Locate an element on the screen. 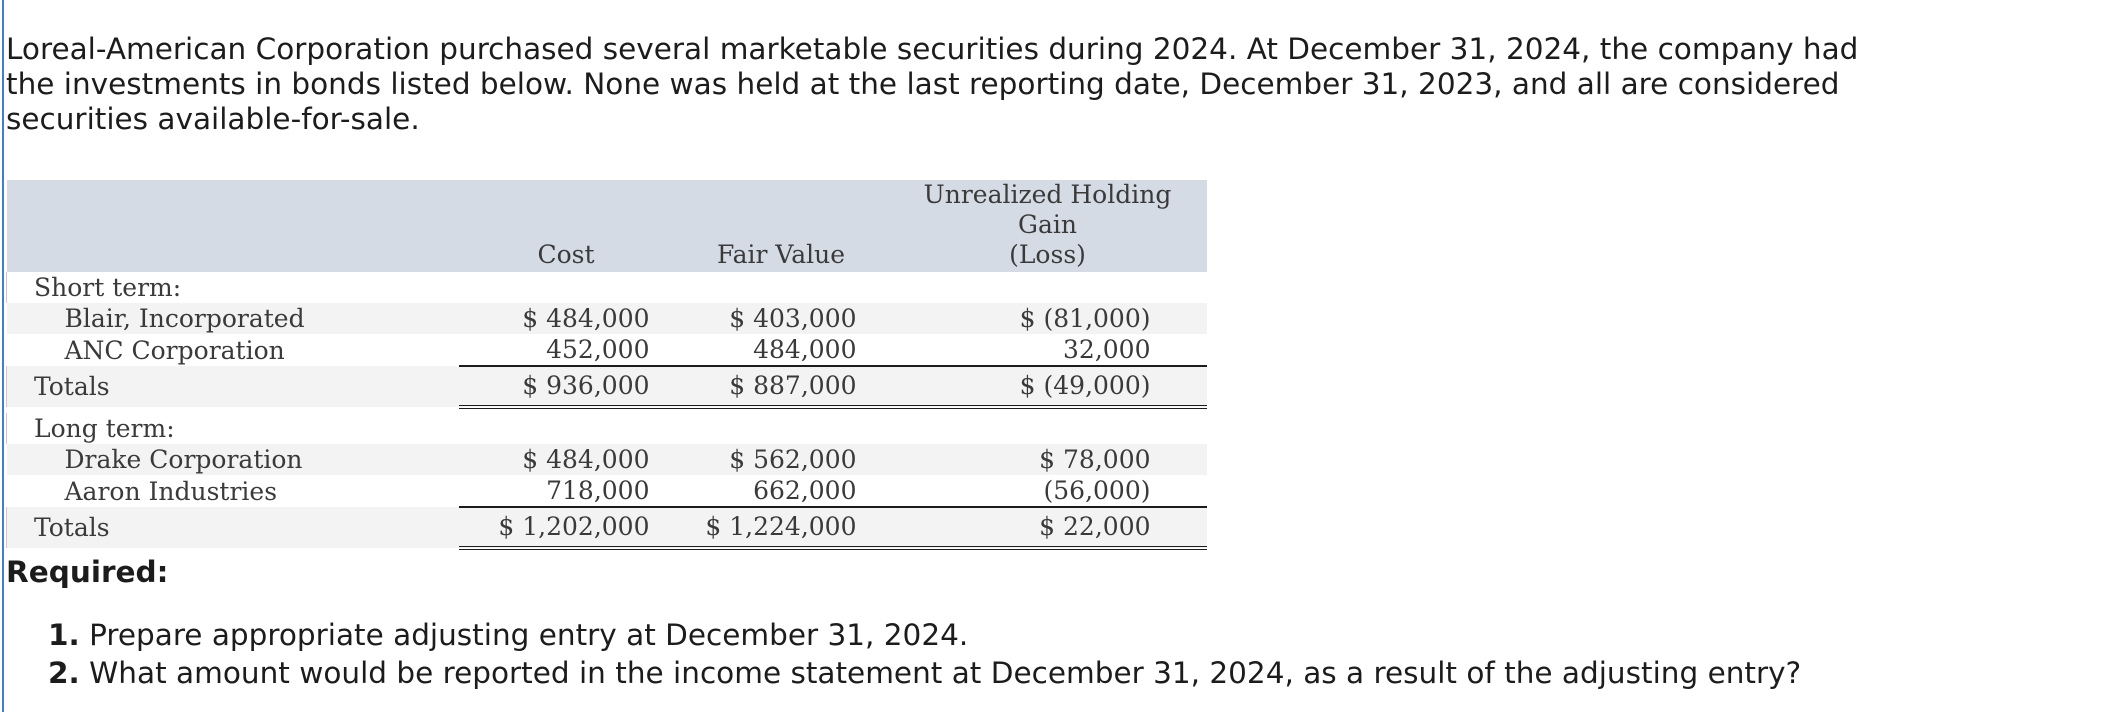 This screenshot has height=712, width=2106. total-fair-value: $ 887,000 is located at coordinates (781, 387).